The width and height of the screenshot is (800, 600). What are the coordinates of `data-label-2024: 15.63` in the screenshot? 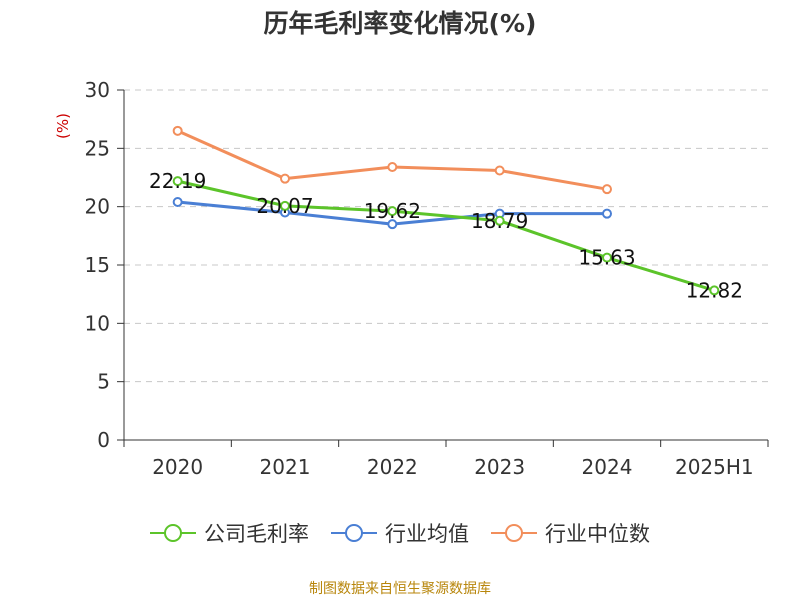 It's located at (606, 258).